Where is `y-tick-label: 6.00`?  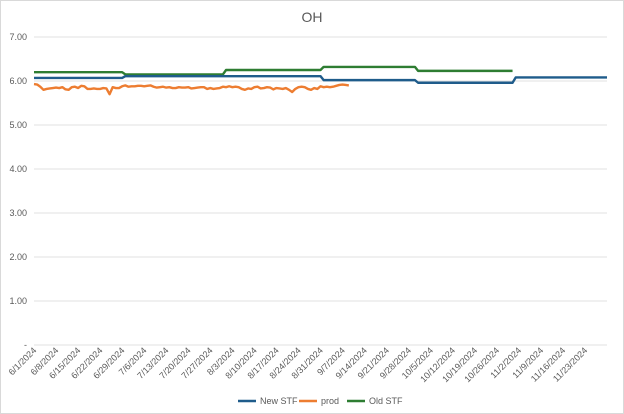
y-tick-label: 6.00 is located at coordinates (18, 81).